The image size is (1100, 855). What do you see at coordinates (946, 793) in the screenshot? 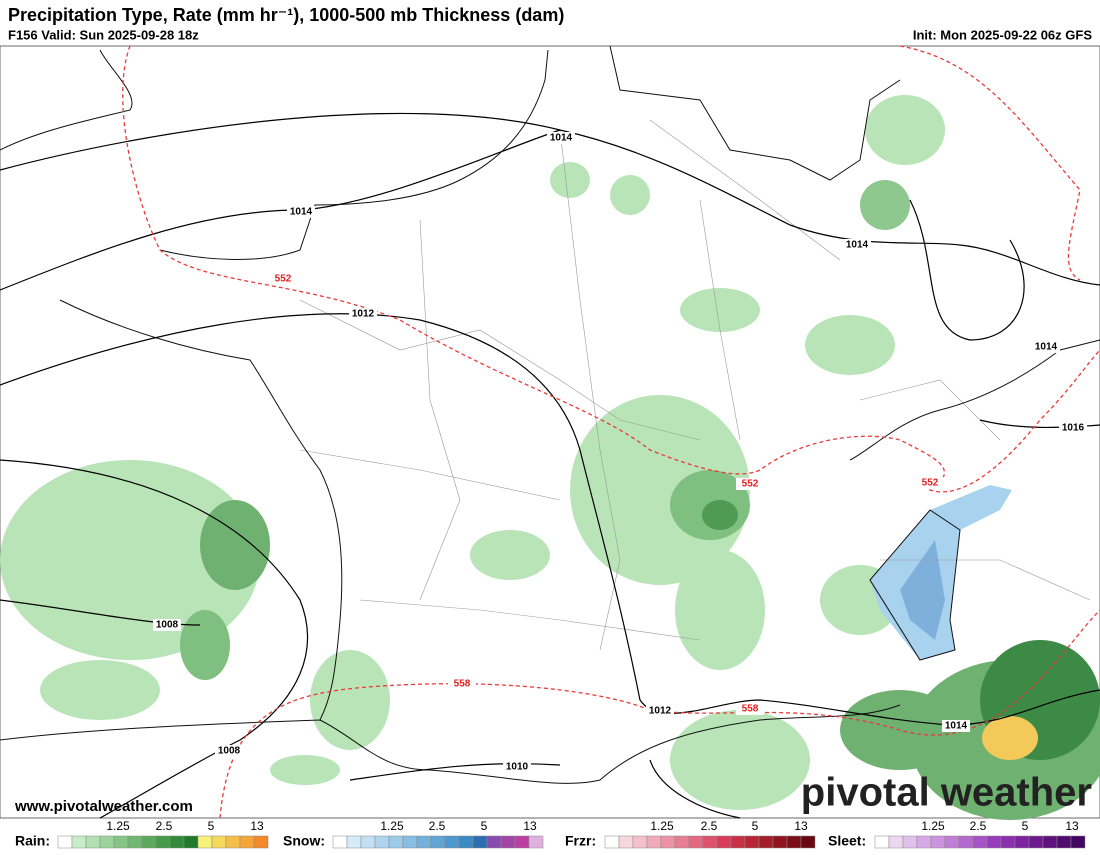
I see `logo: pivotal weather` at bounding box center [946, 793].